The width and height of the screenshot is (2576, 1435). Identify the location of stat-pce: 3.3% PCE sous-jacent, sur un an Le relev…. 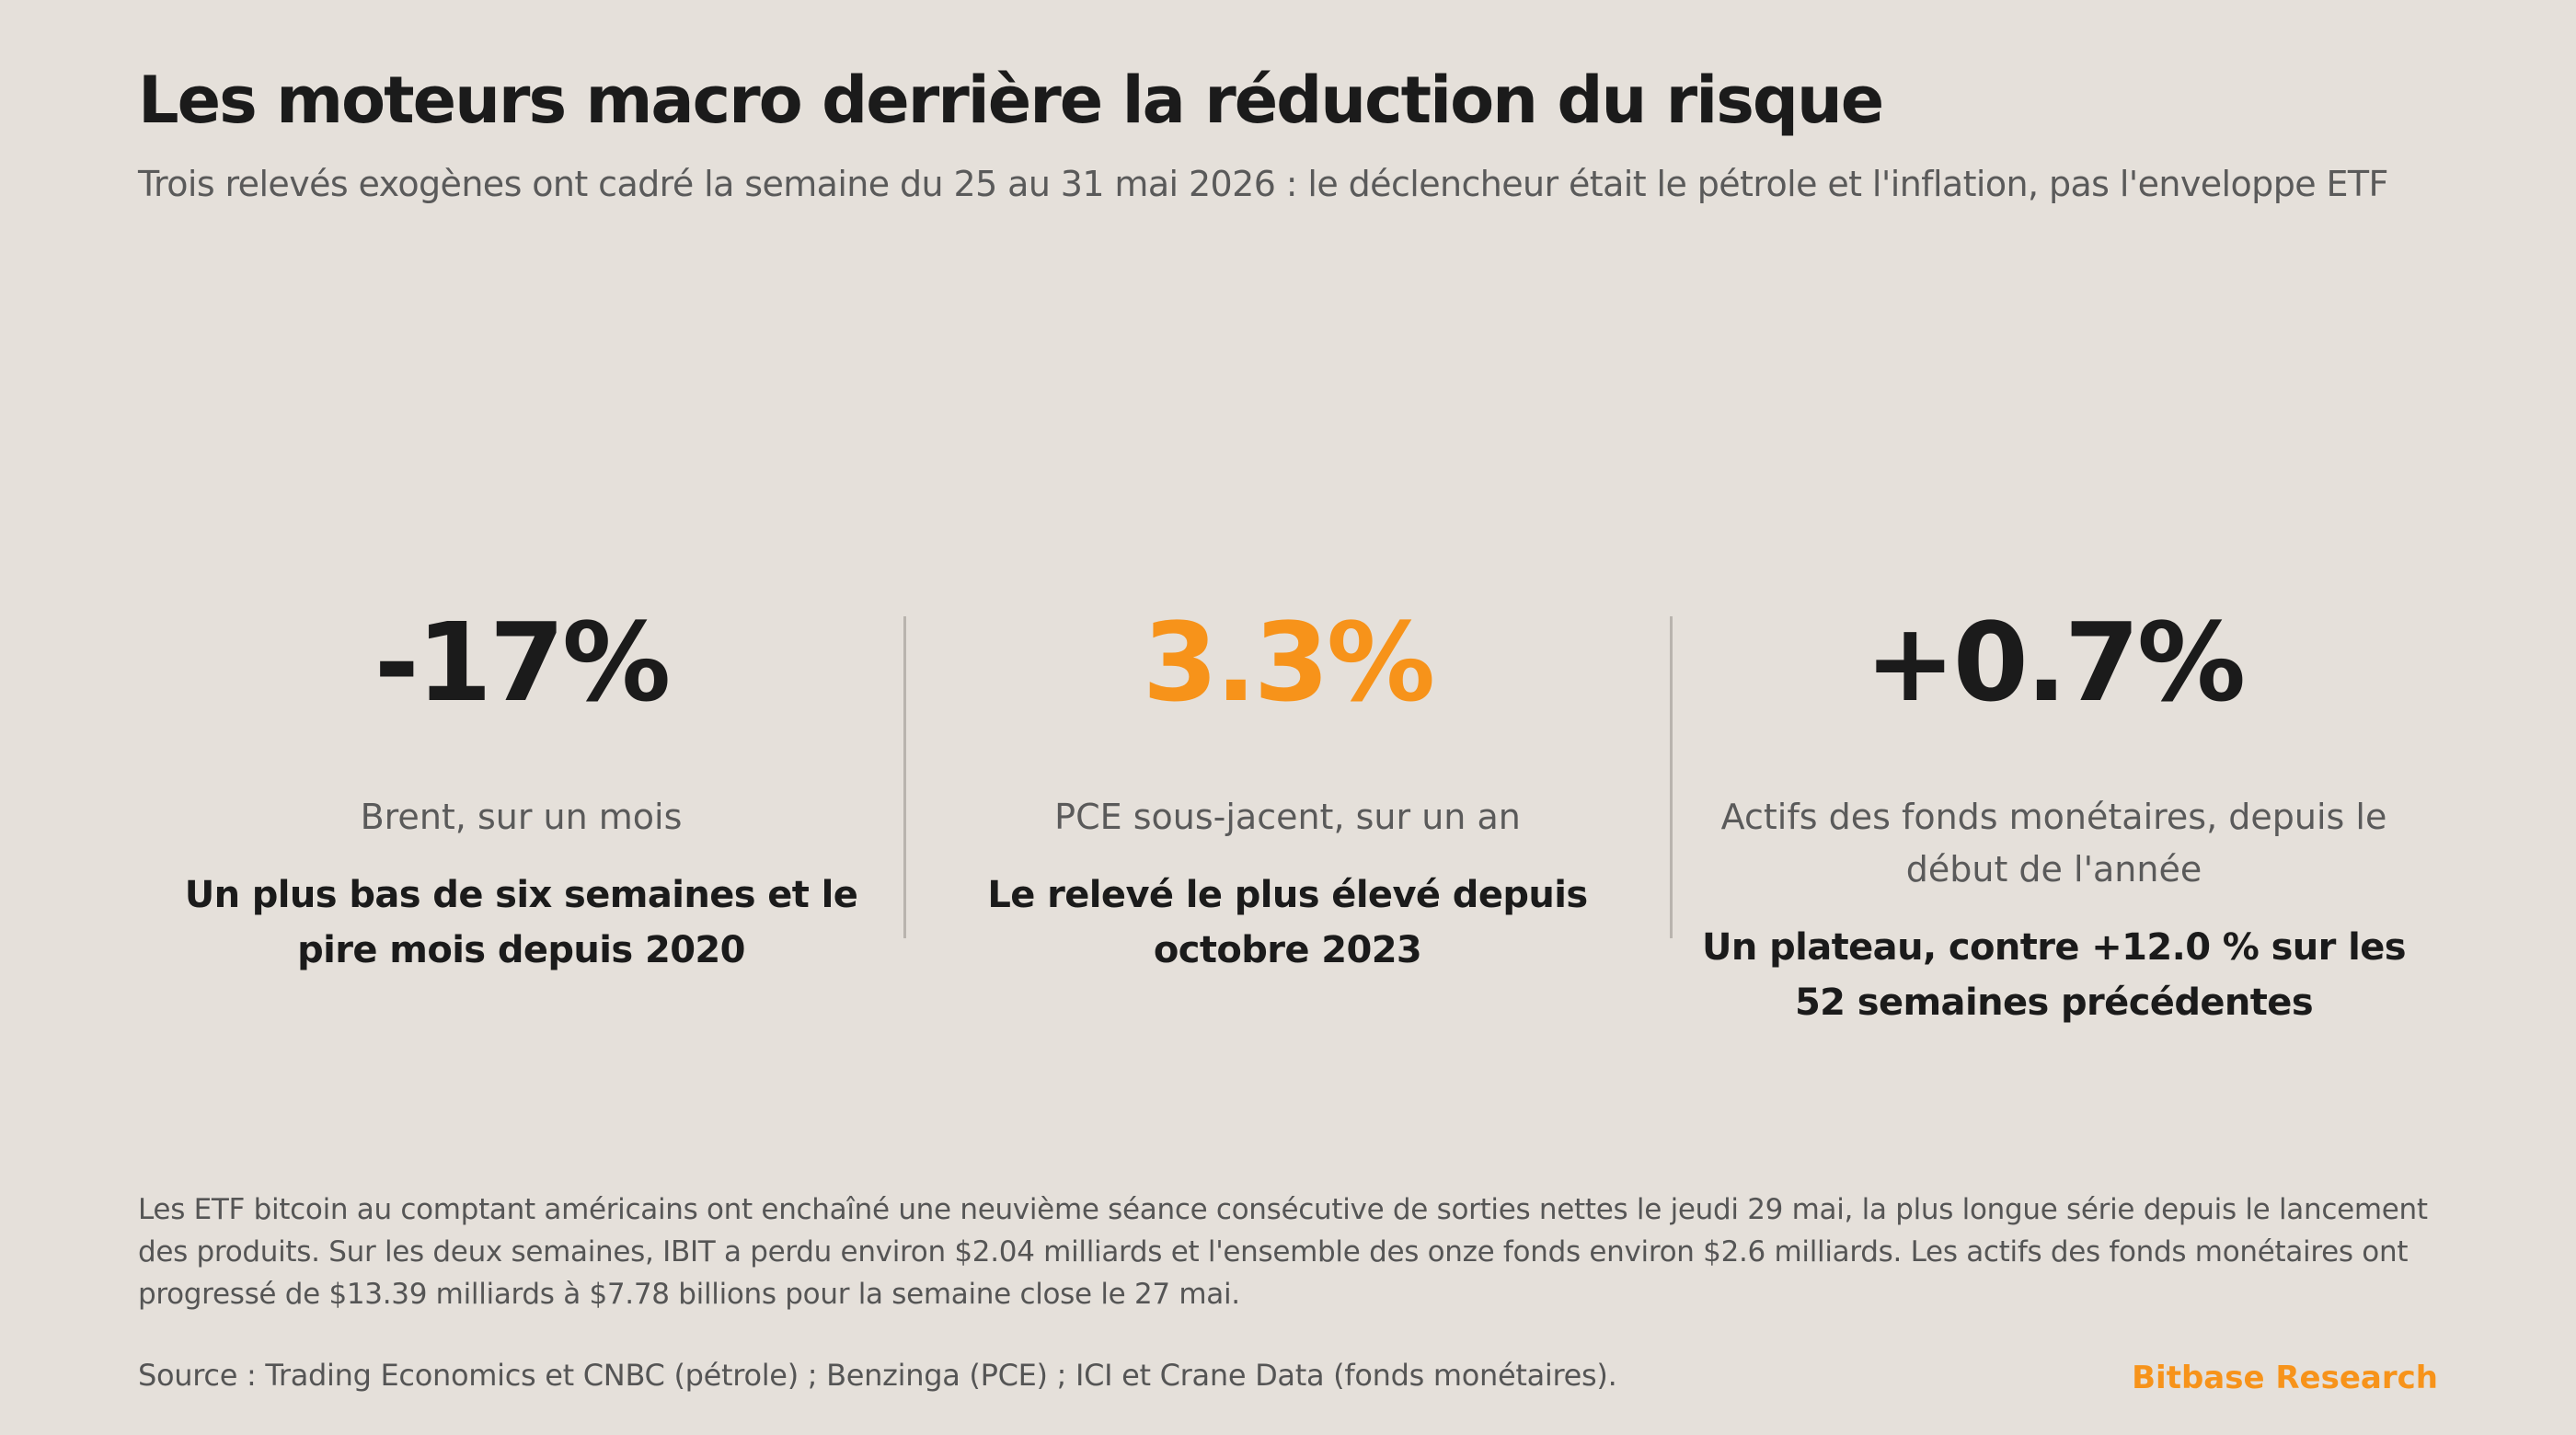
(1287, 809).